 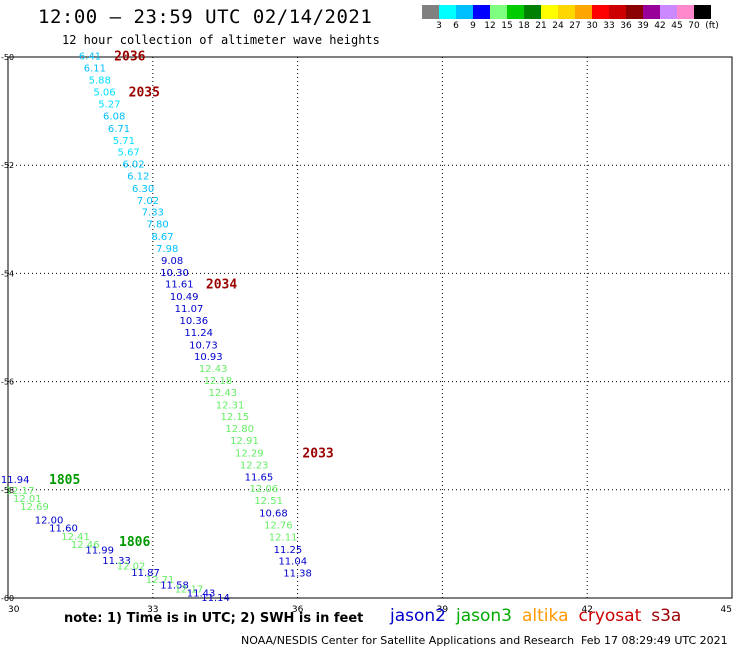 What do you see at coordinates (254, 465) in the screenshot?
I see `wave-height-label: 12.23` at bounding box center [254, 465].